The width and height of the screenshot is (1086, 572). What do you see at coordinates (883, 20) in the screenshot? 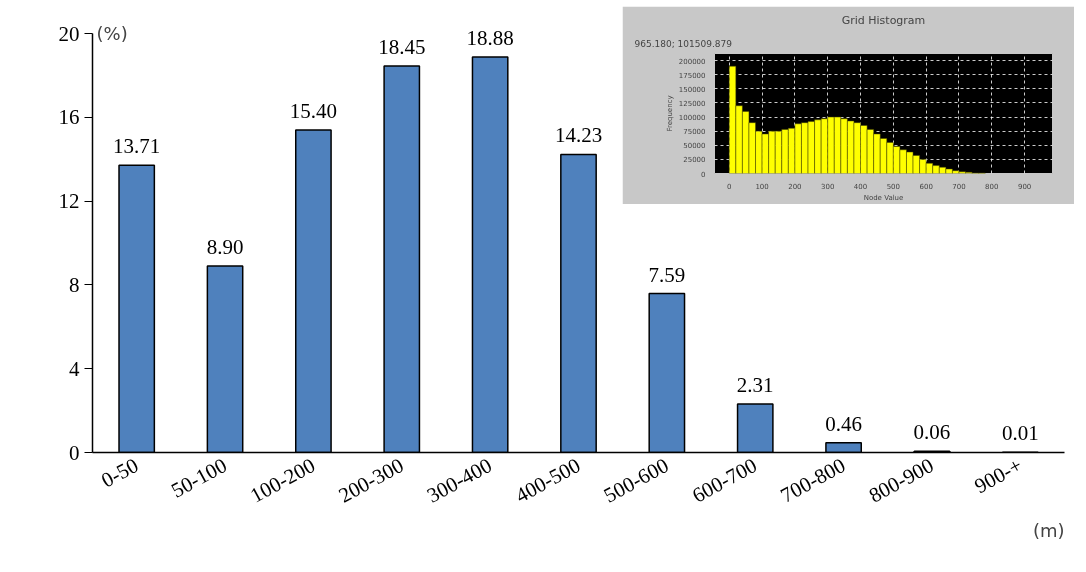
I see `chart-title: Grid Histogram` at bounding box center [883, 20].